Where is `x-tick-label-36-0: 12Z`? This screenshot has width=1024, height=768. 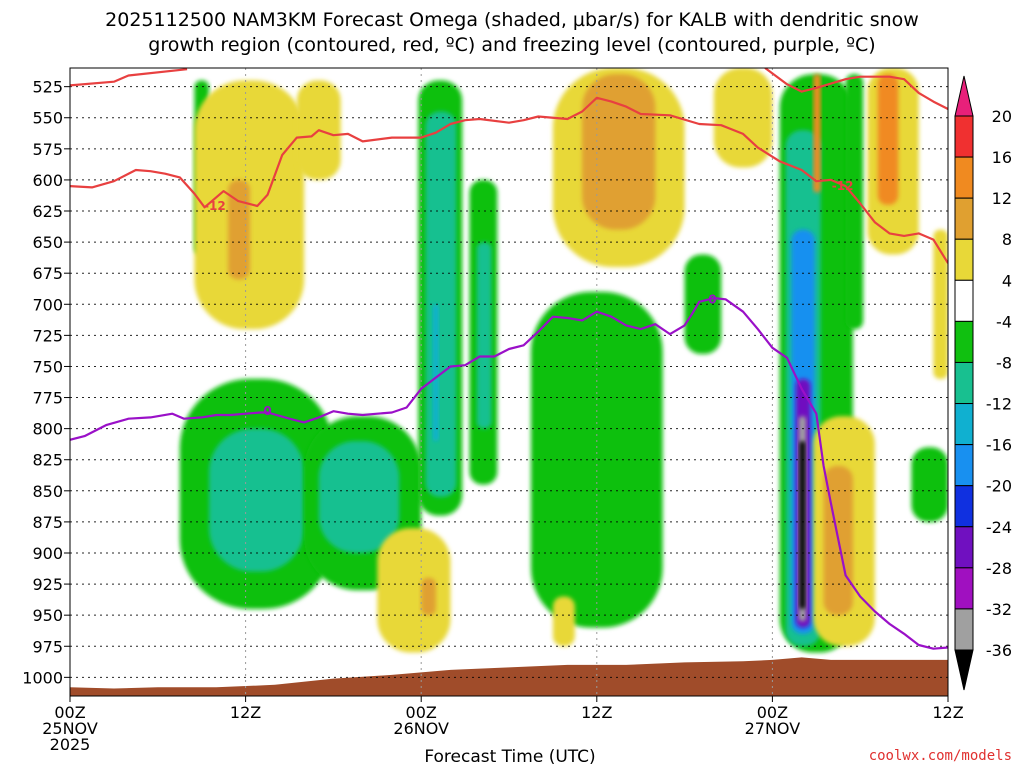 x-tick-label-36-0: 12Z is located at coordinates (596, 712).